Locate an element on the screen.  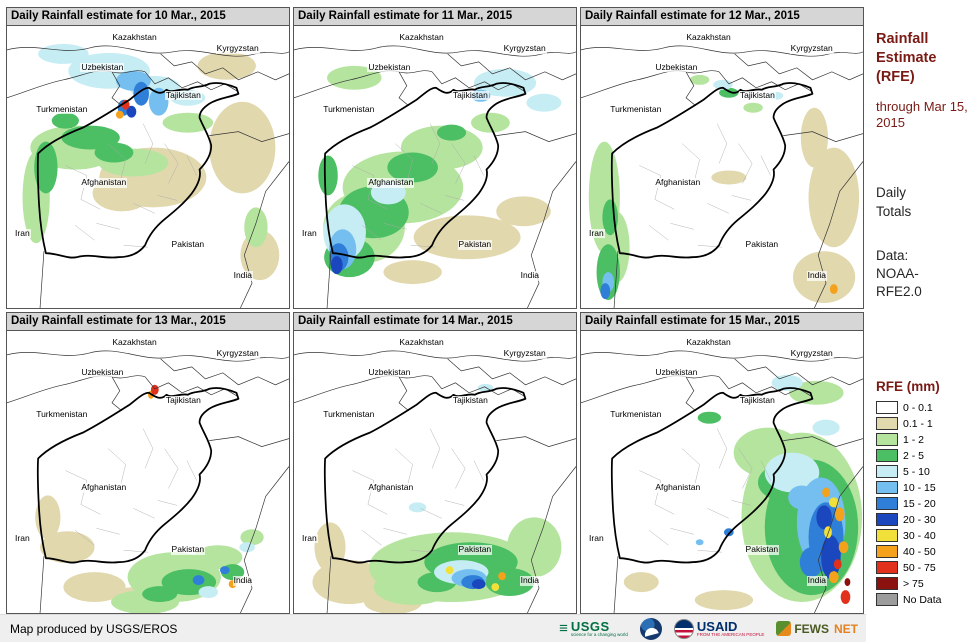
fewsnet-logo: FEWS NET is located at coordinates (817, 628).